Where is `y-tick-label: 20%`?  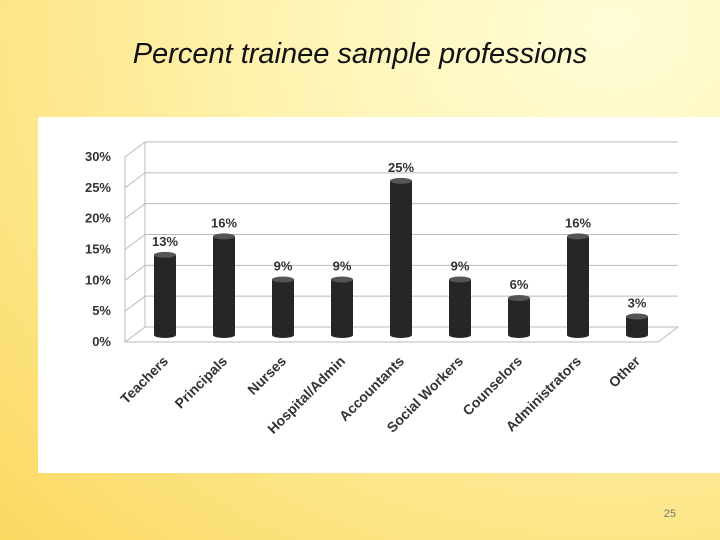
y-tick-label: 20% is located at coordinates (98, 218).